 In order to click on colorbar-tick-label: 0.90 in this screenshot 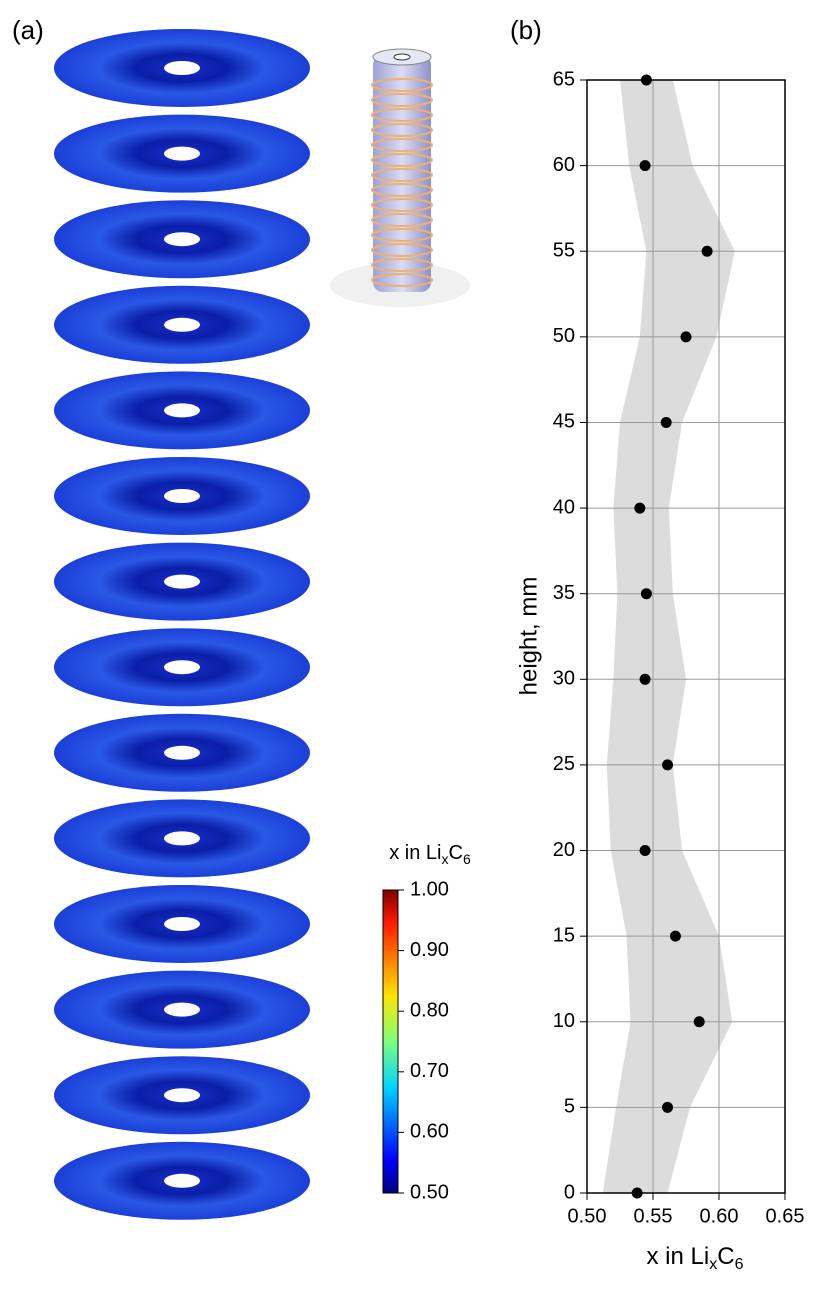, I will do `click(429, 950)`.